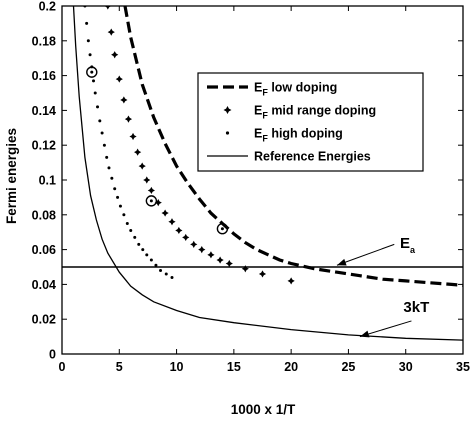 This screenshot has height=421, width=474. Describe the element at coordinates (44, 111) in the screenshot. I see `y-tick-label: 0.14` at that location.